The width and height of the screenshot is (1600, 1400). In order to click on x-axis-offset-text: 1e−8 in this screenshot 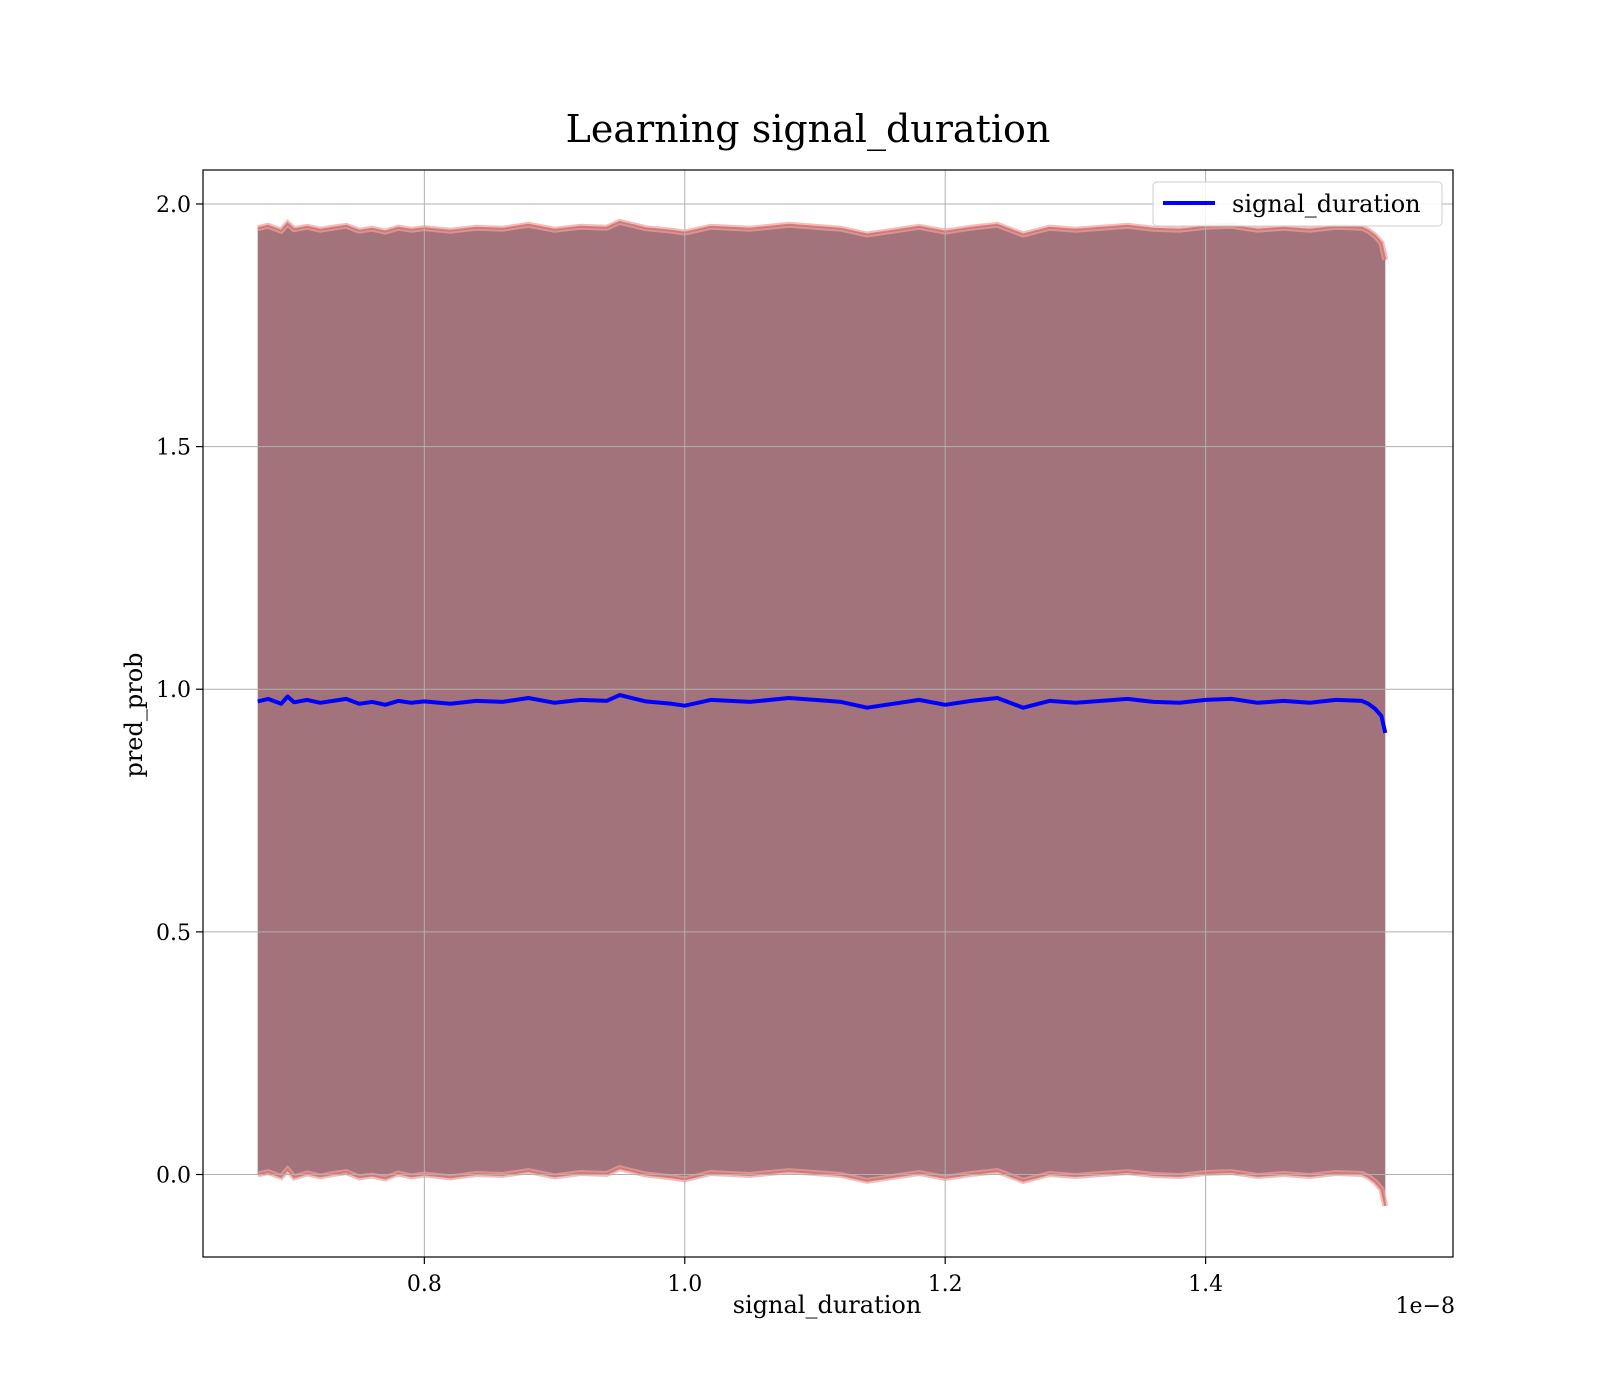, I will do `click(1425, 1306)`.